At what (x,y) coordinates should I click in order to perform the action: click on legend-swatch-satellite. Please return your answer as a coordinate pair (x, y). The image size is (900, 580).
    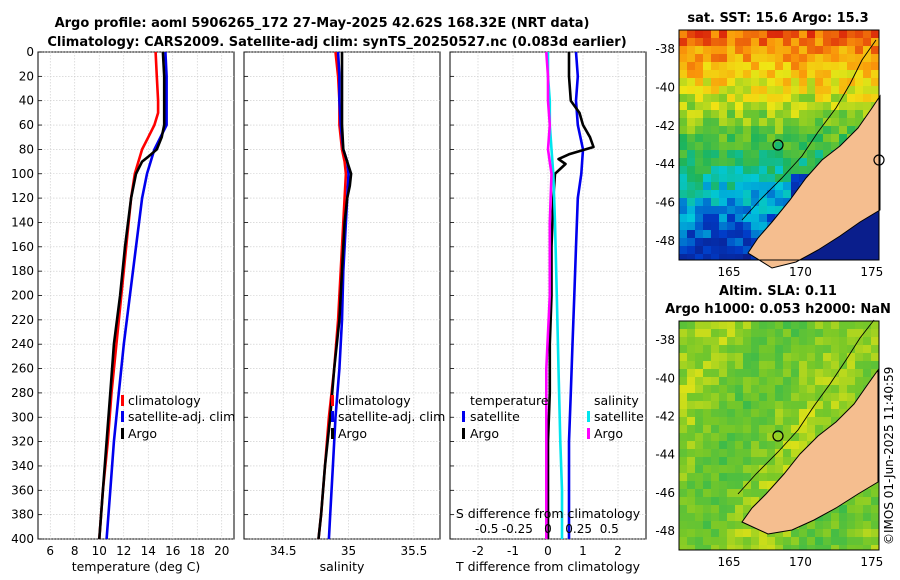
    Looking at the image, I should click on (122, 416).